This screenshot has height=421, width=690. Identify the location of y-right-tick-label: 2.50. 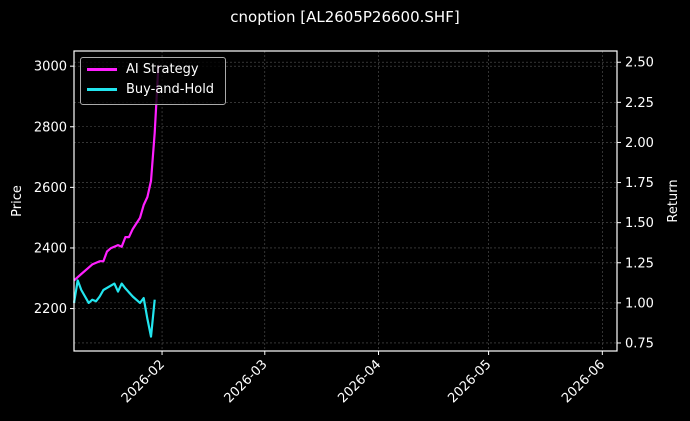
(639, 63).